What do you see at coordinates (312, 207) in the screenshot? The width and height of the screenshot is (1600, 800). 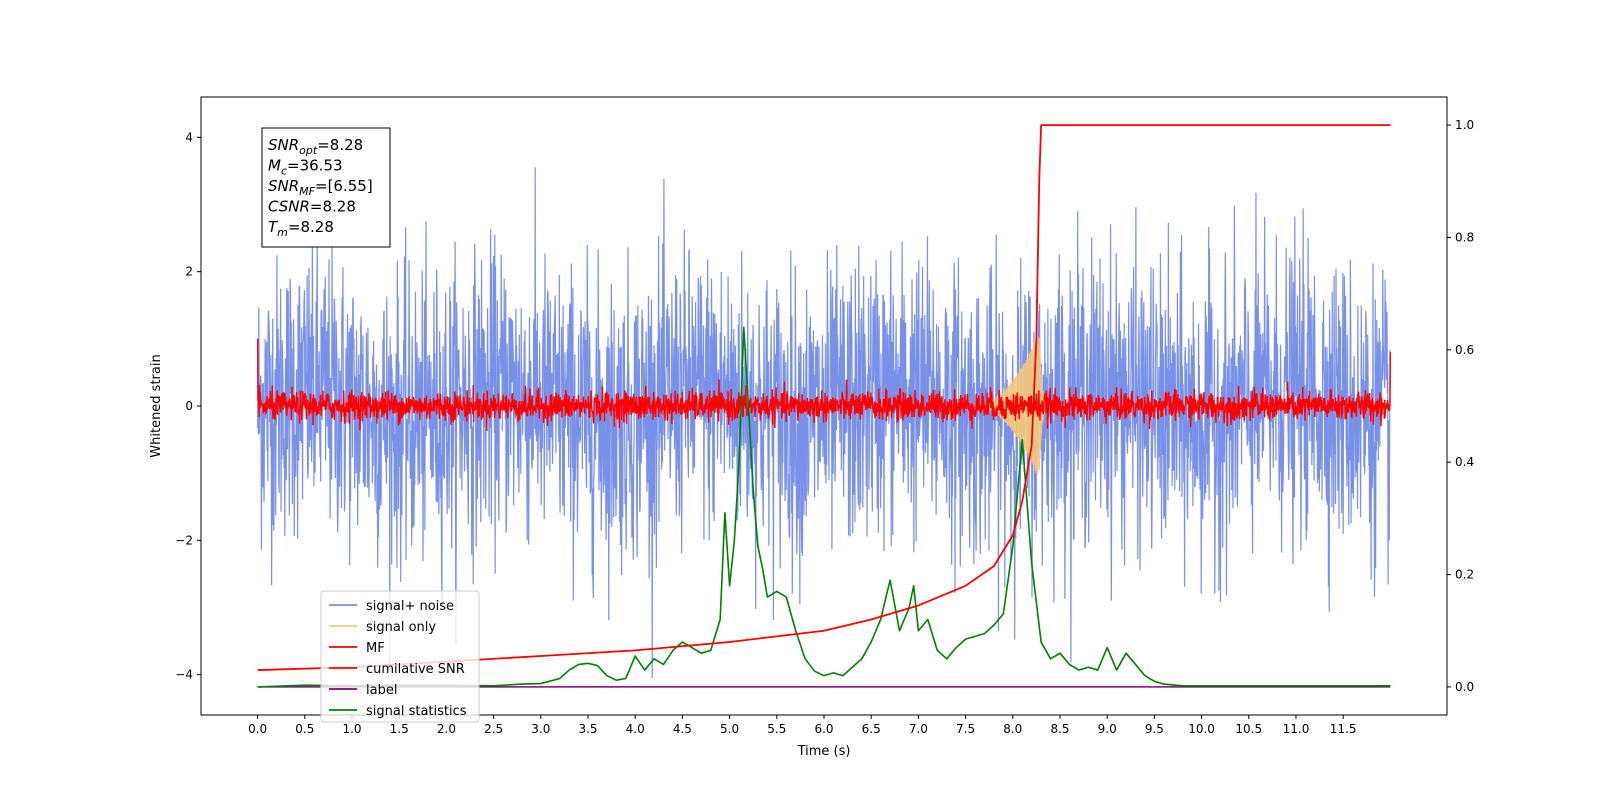 I see `annotation-line: CSNR=8.28` at bounding box center [312, 207].